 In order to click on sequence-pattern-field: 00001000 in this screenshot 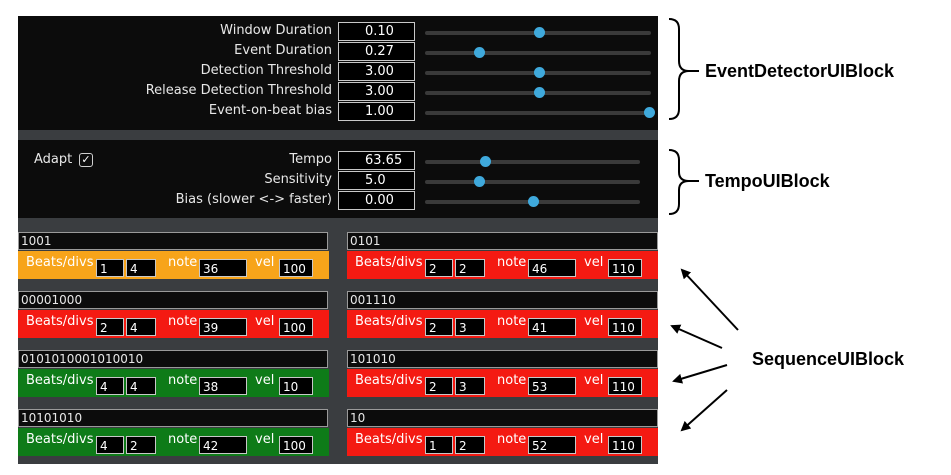, I will do `click(173, 300)`.